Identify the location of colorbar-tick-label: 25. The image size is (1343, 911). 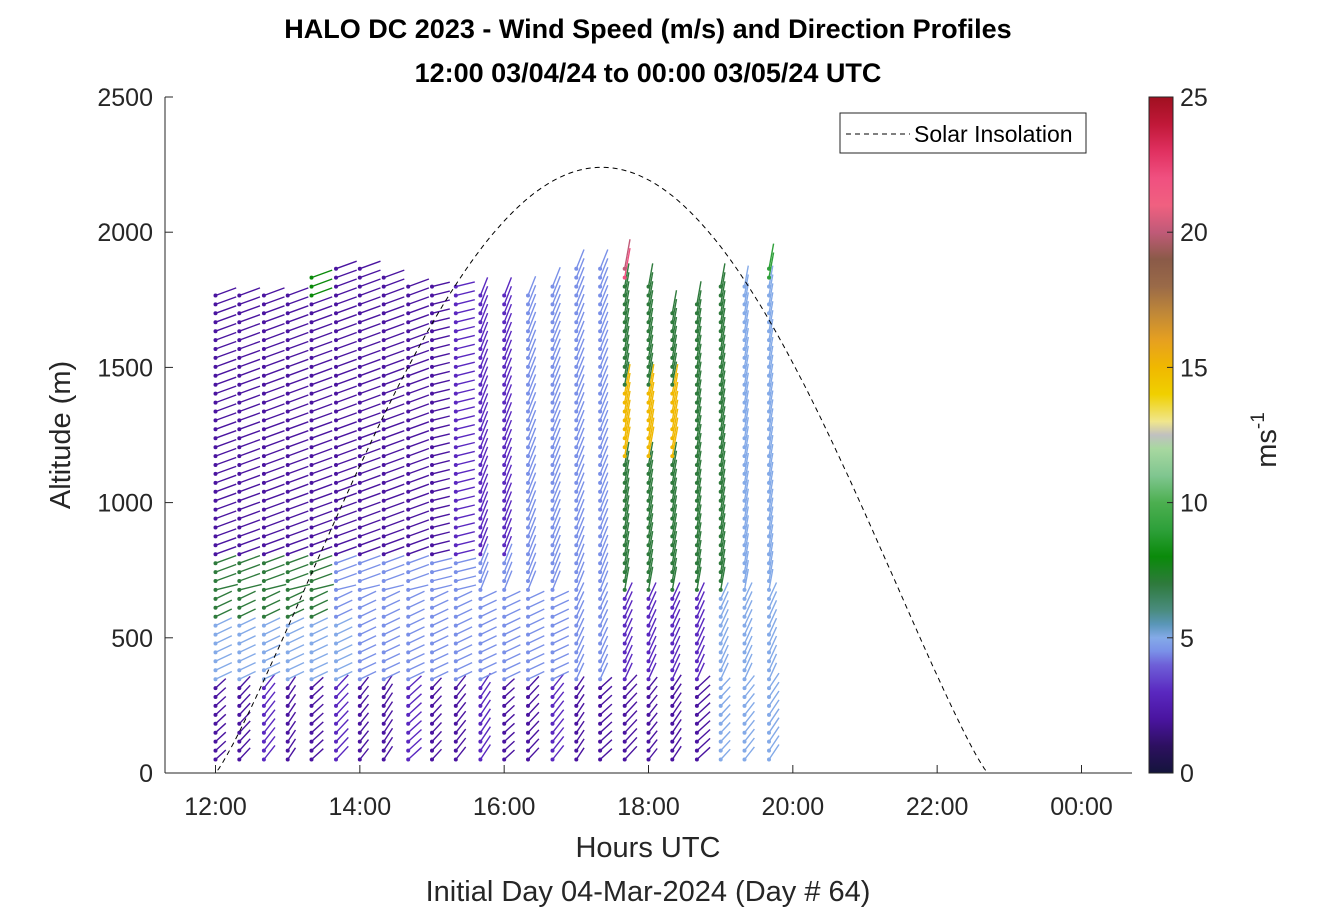
(1194, 98).